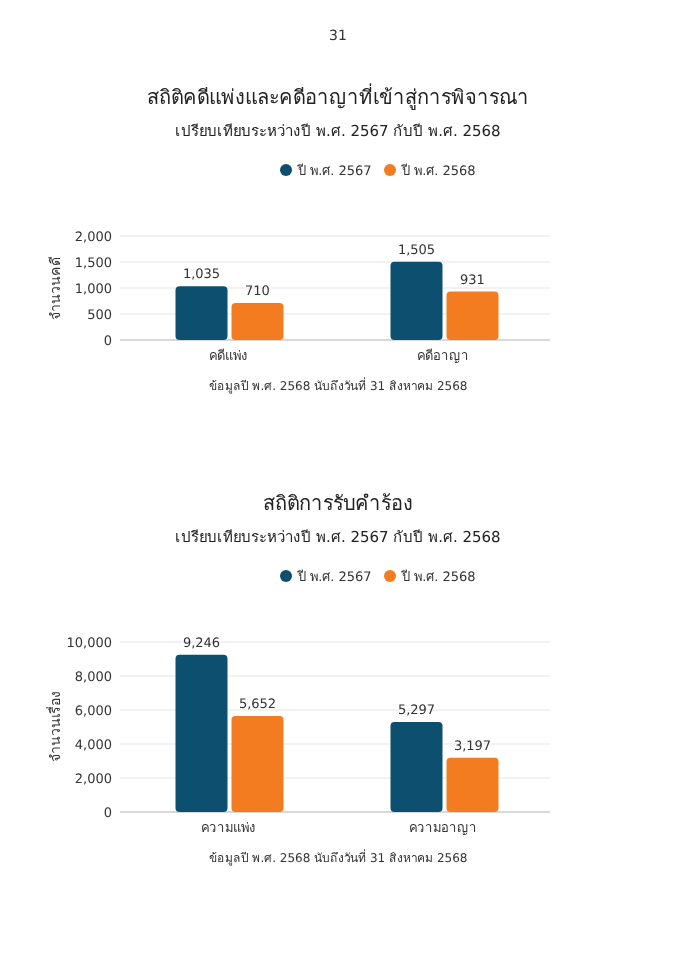  Describe the element at coordinates (338, 504) in the screenshot. I see `chart-title: สถิติการรับคำร้อง` at that location.